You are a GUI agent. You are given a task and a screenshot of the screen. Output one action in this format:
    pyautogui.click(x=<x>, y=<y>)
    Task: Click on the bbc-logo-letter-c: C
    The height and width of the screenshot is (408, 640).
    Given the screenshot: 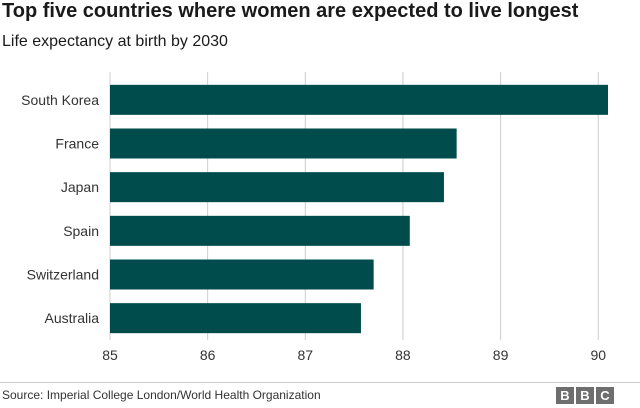 What is the action you would take?
    pyautogui.click(x=605, y=395)
    